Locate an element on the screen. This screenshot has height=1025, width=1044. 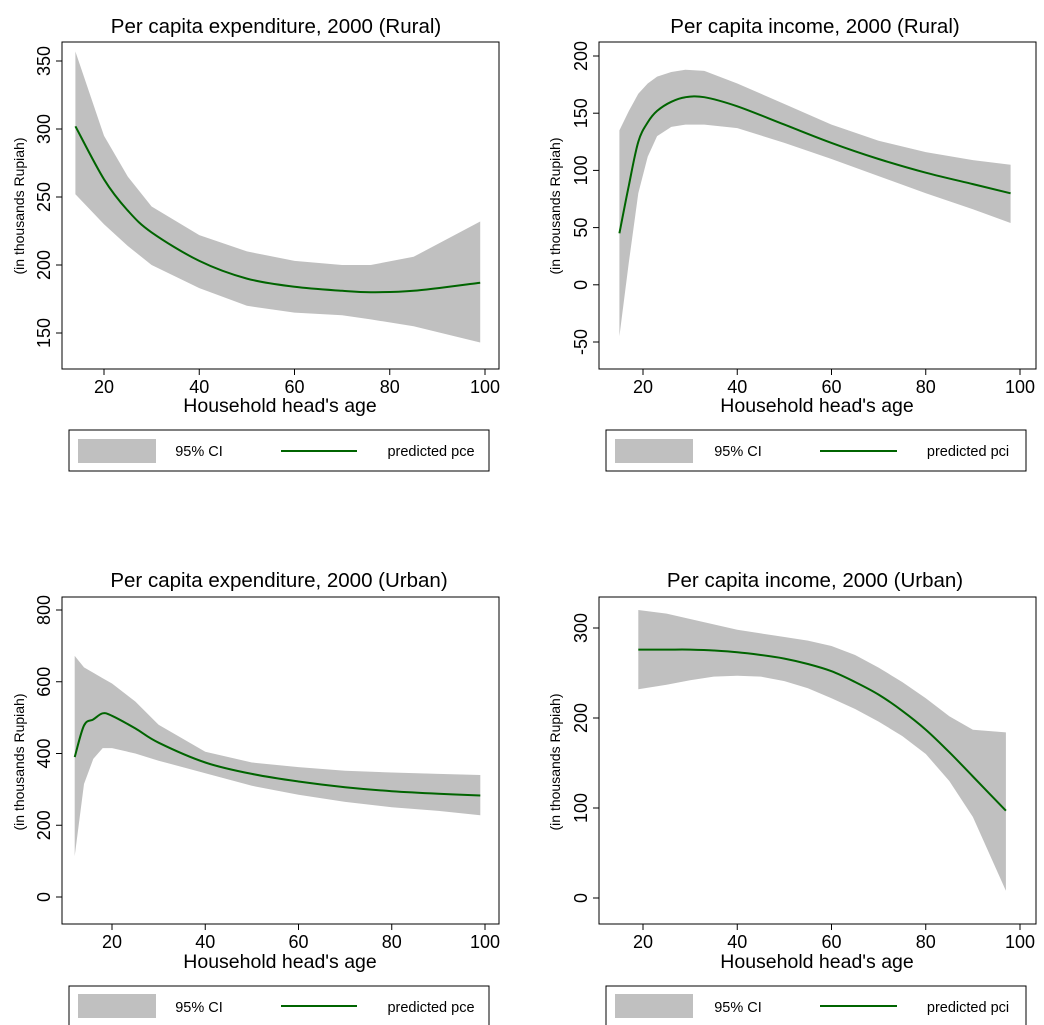
chart-title: Per capita expenditure, 2000 (Urban) is located at coordinates (278, 580).